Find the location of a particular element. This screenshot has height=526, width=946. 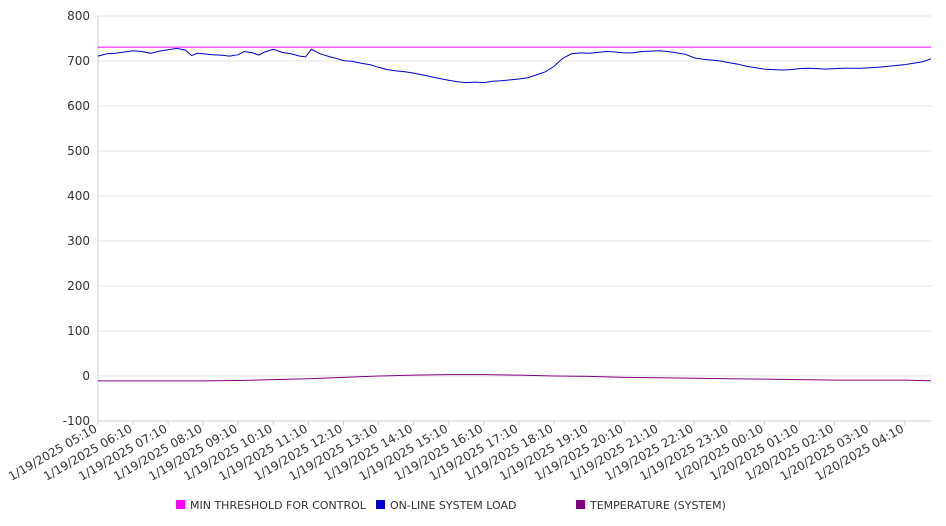

y-tick-label: 700 is located at coordinates (78, 61).